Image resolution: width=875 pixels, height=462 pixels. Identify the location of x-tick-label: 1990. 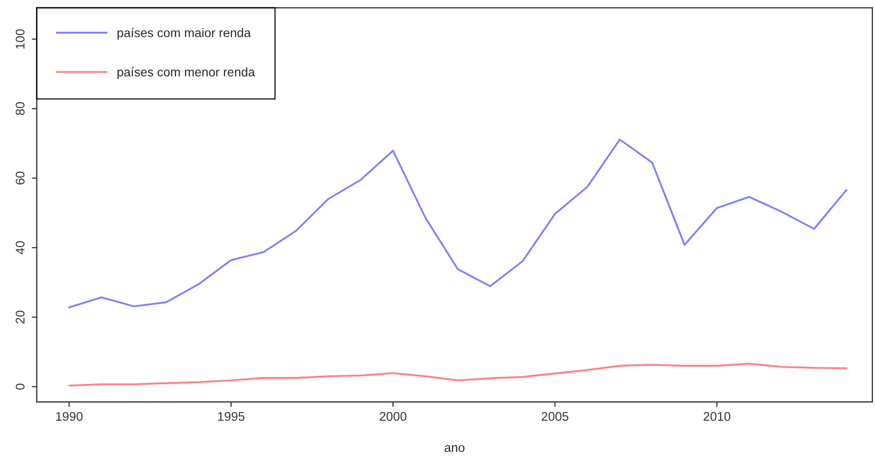
(69, 416).